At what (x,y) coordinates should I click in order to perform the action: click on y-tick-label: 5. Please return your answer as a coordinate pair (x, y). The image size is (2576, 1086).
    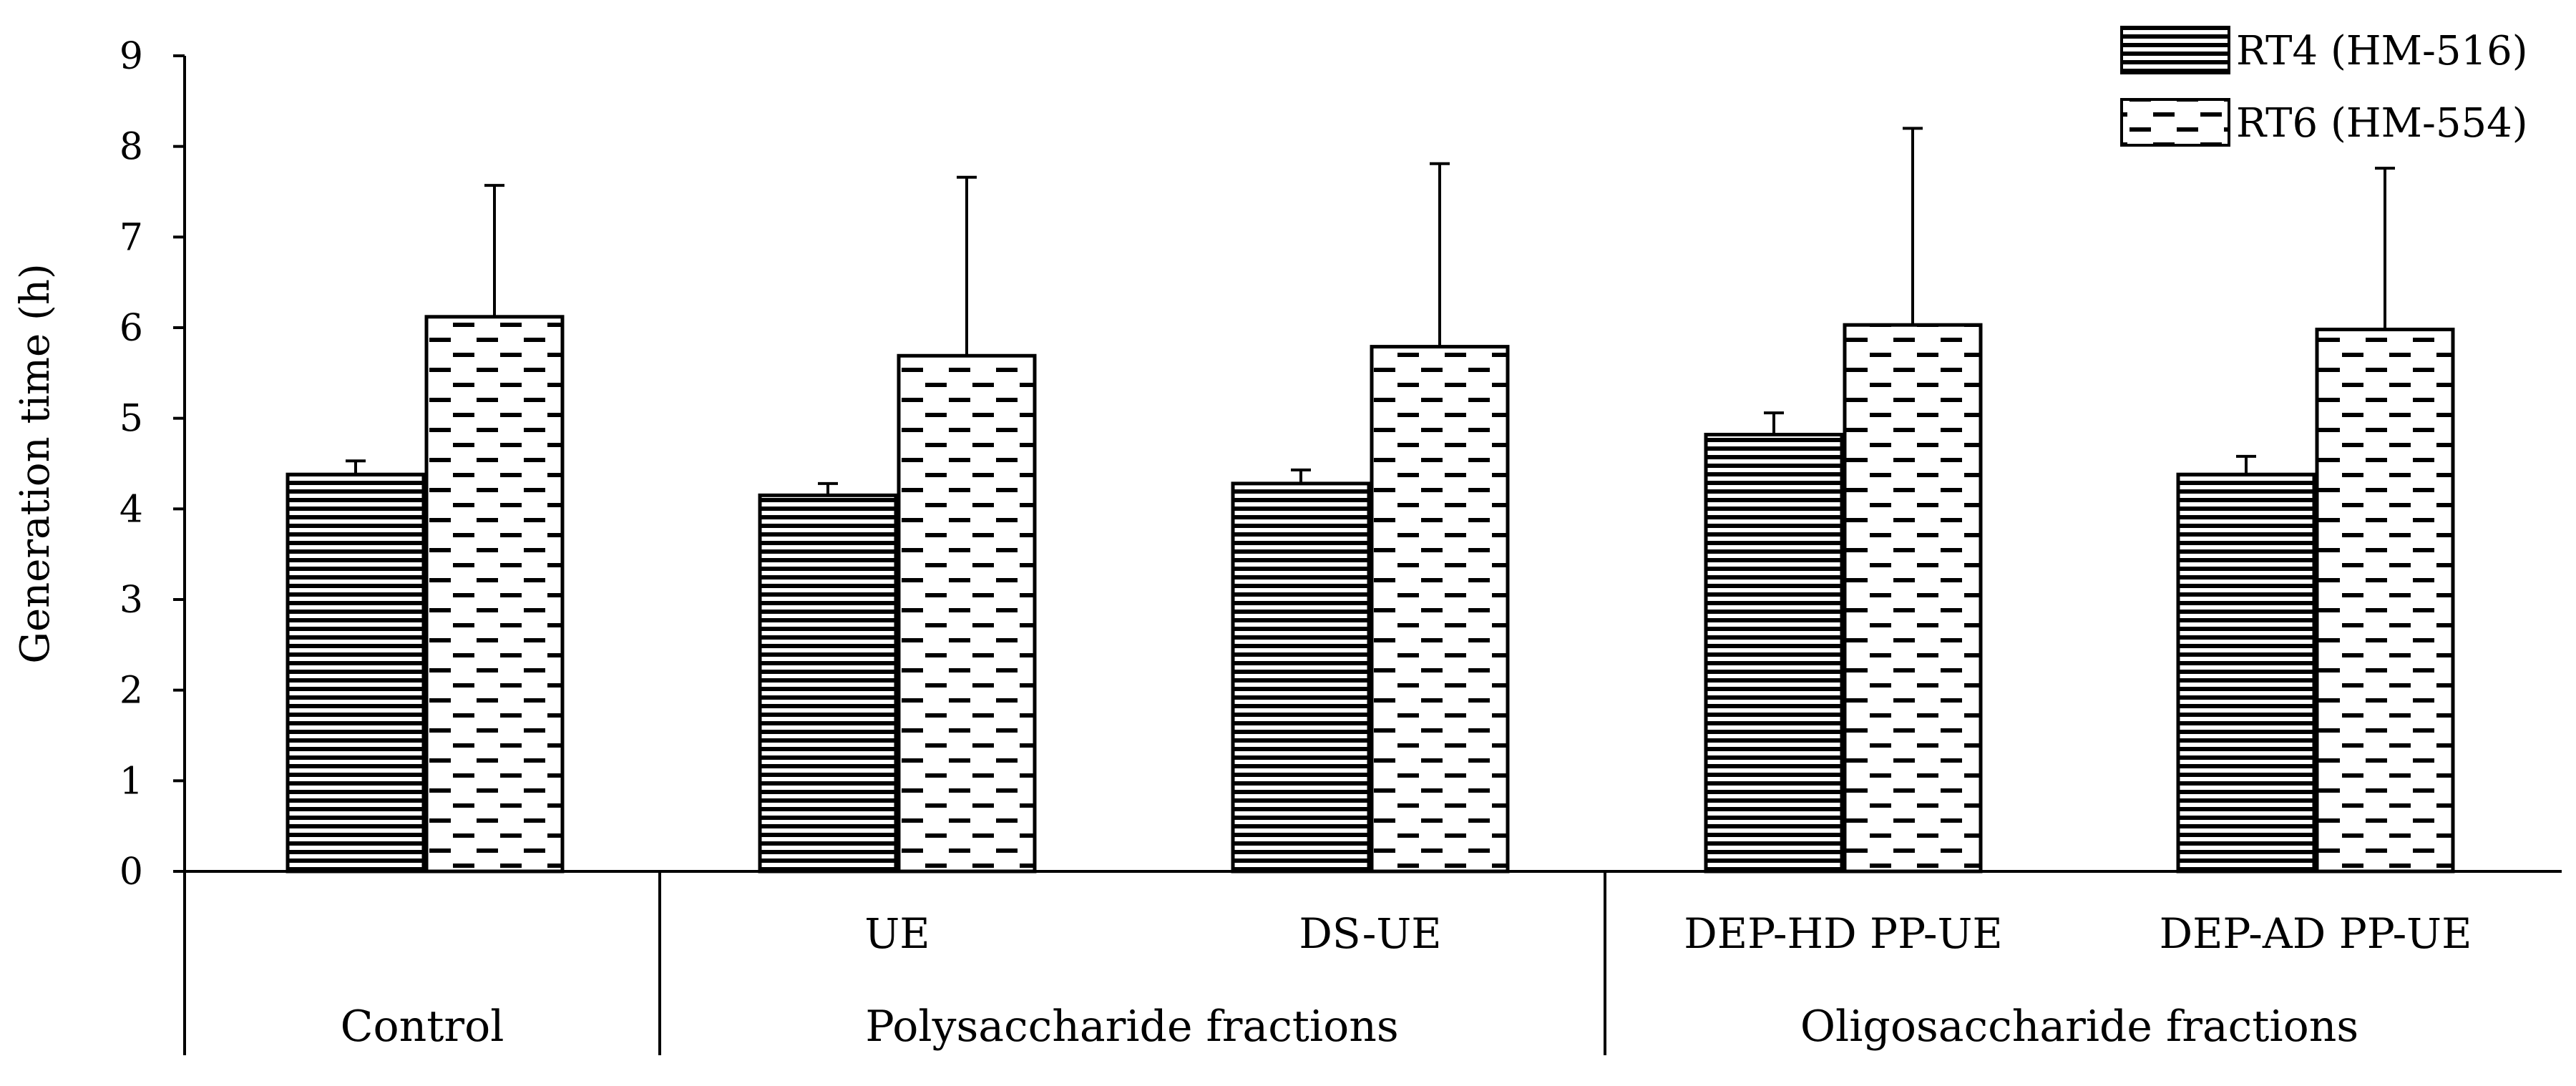
    Looking at the image, I should click on (131, 420).